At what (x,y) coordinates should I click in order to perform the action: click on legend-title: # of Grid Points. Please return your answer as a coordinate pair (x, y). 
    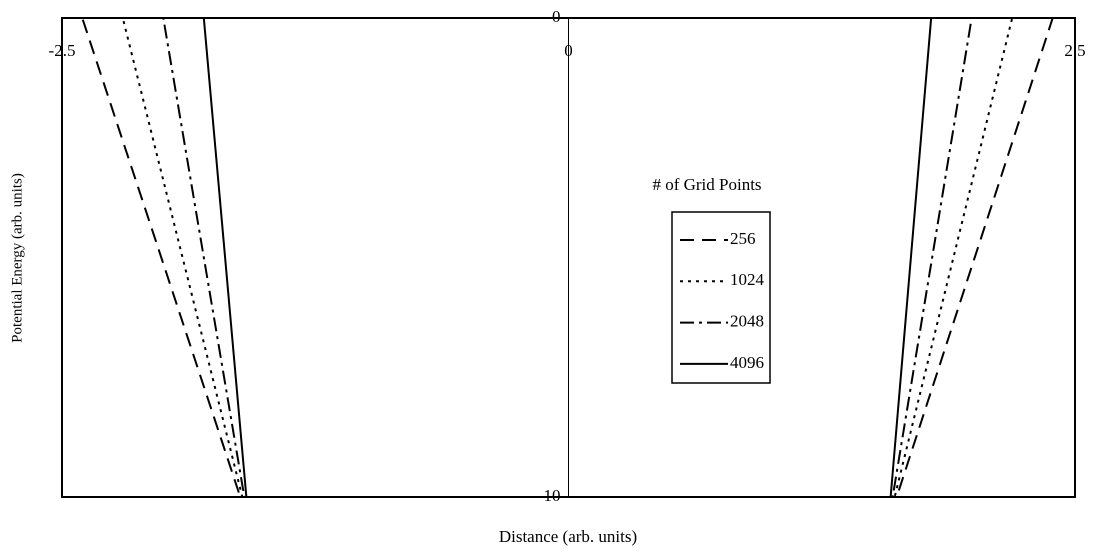
    Looking at the image, I should click on (706, 184).